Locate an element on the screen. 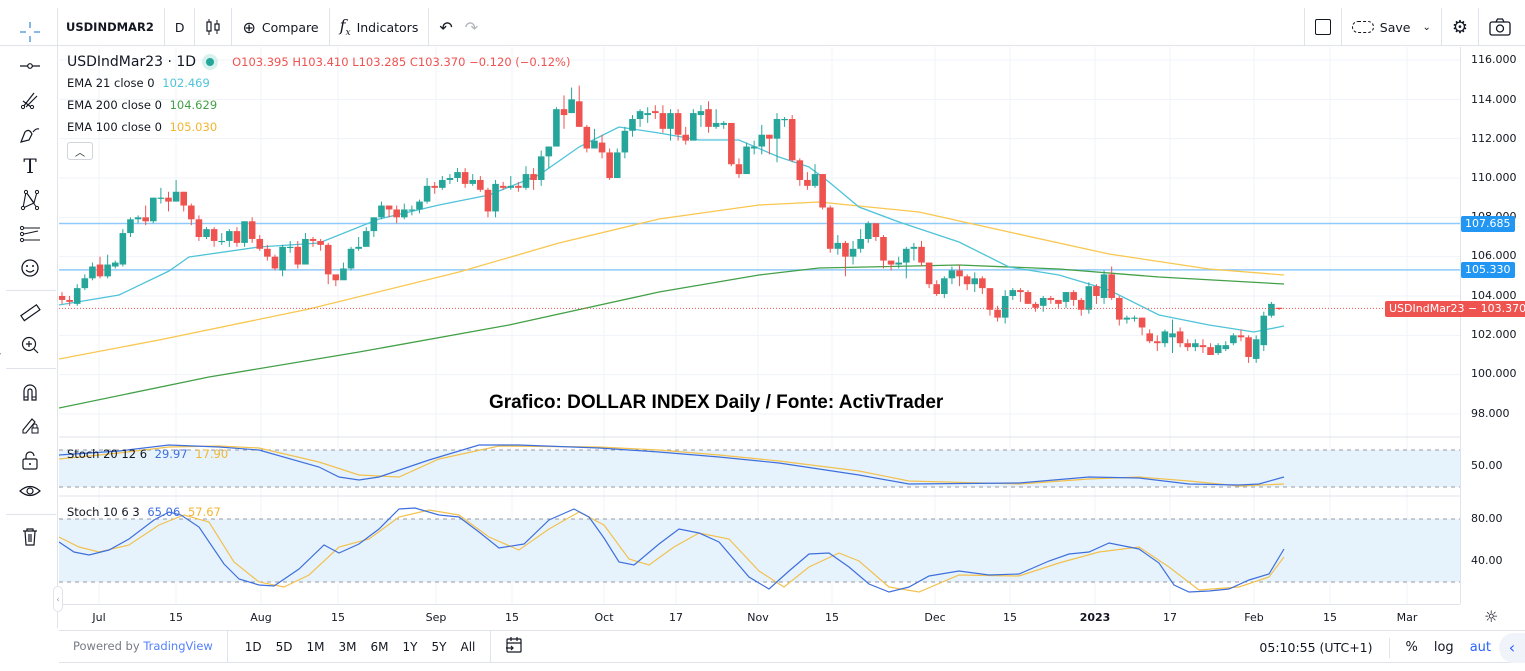  tag-text: 107.685 is located at coordinates (1488, 223).